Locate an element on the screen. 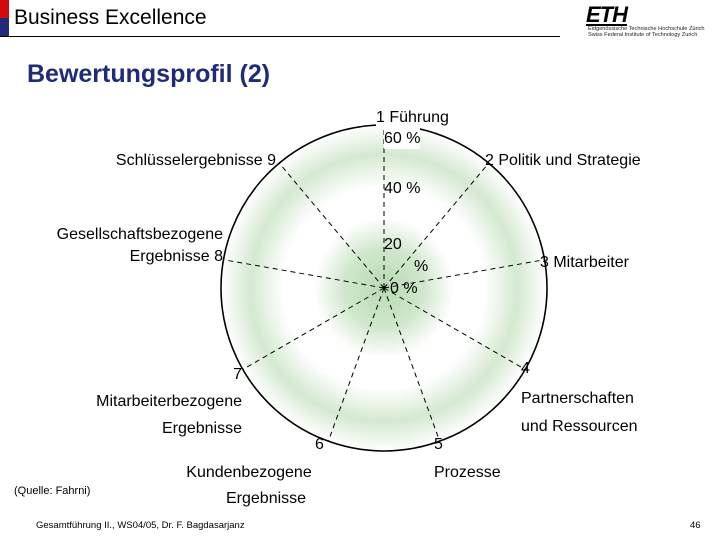  brand-color-bar is located at coordinates (4, 18).